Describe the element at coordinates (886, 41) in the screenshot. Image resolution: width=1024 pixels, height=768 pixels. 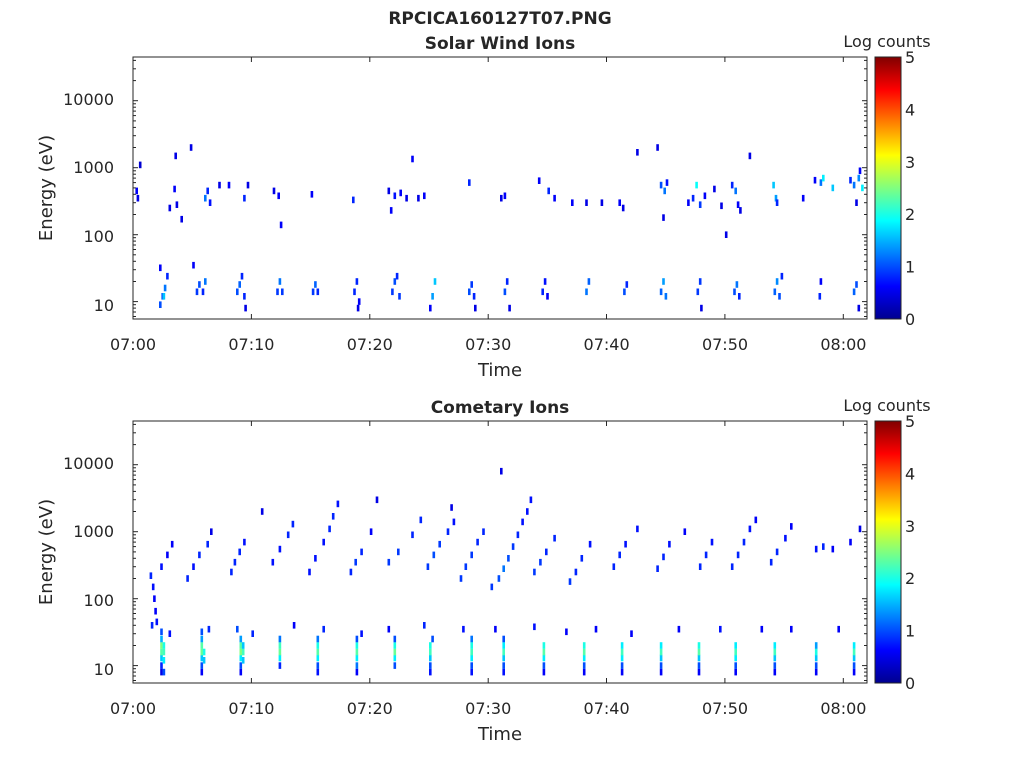
I see `panel-1-colorbar-label: Log counts` at that location.